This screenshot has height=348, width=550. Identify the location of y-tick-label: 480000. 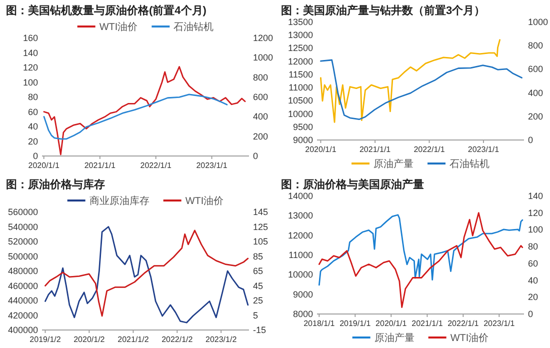
(23, 271).